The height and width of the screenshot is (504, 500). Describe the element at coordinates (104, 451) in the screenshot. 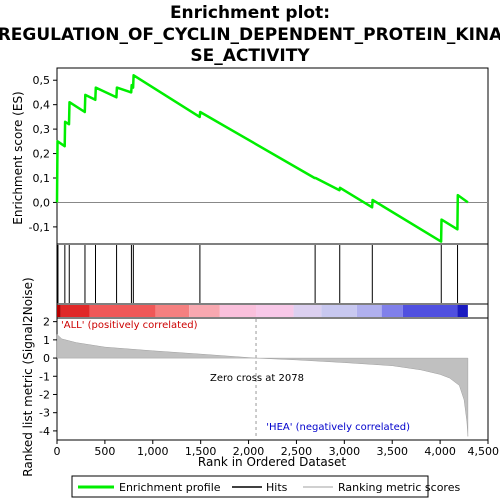

I see `x-tick-label: 500` at that location.